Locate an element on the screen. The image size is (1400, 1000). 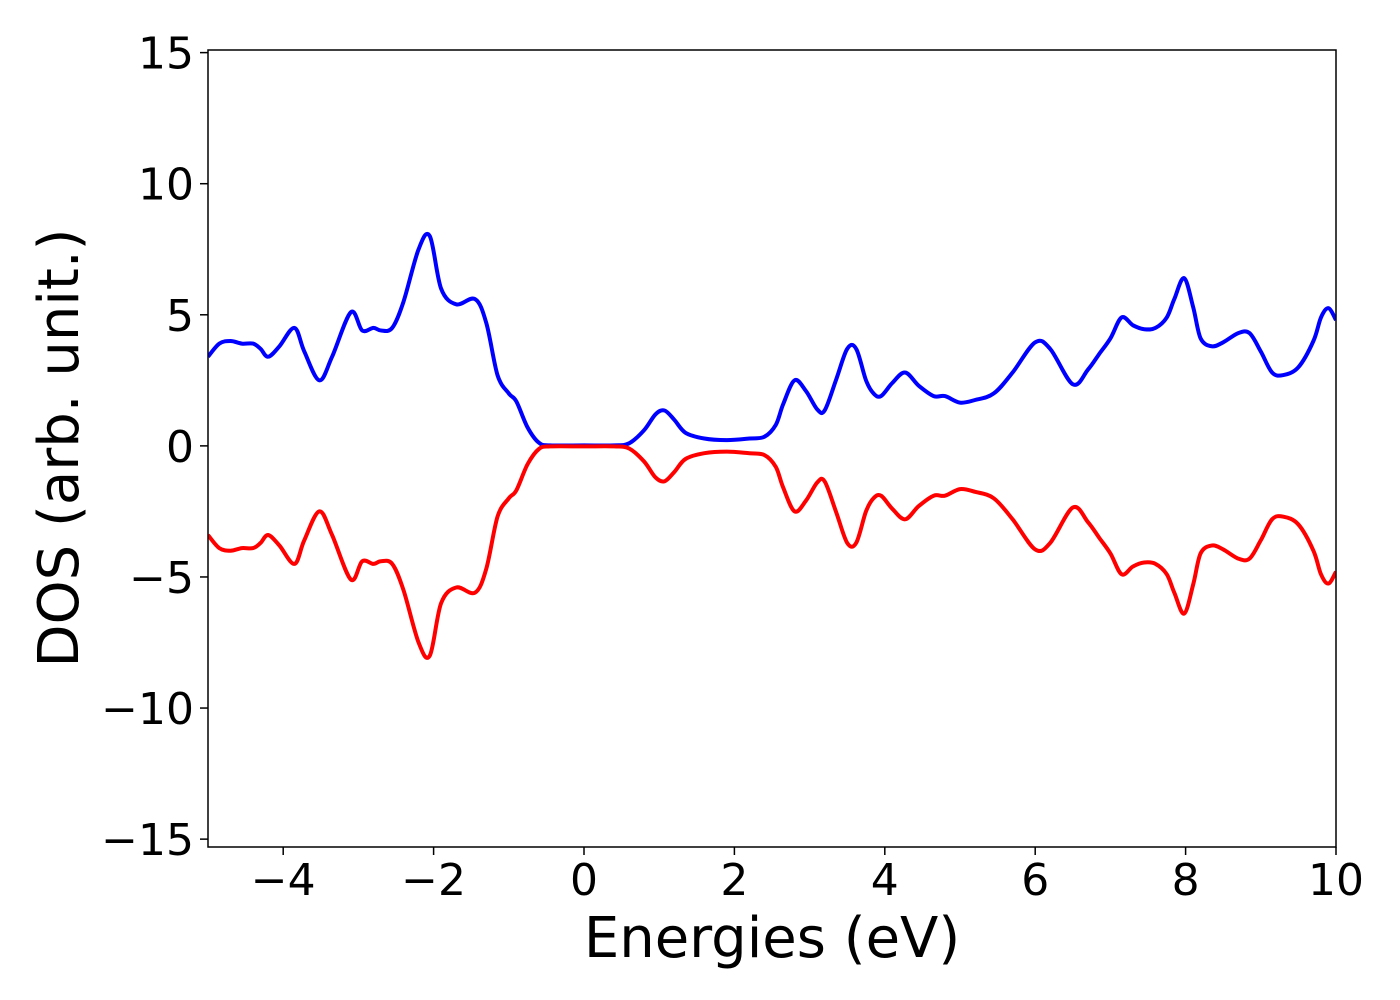
y-tick-label: 5 is located at coordinates (180, 316).